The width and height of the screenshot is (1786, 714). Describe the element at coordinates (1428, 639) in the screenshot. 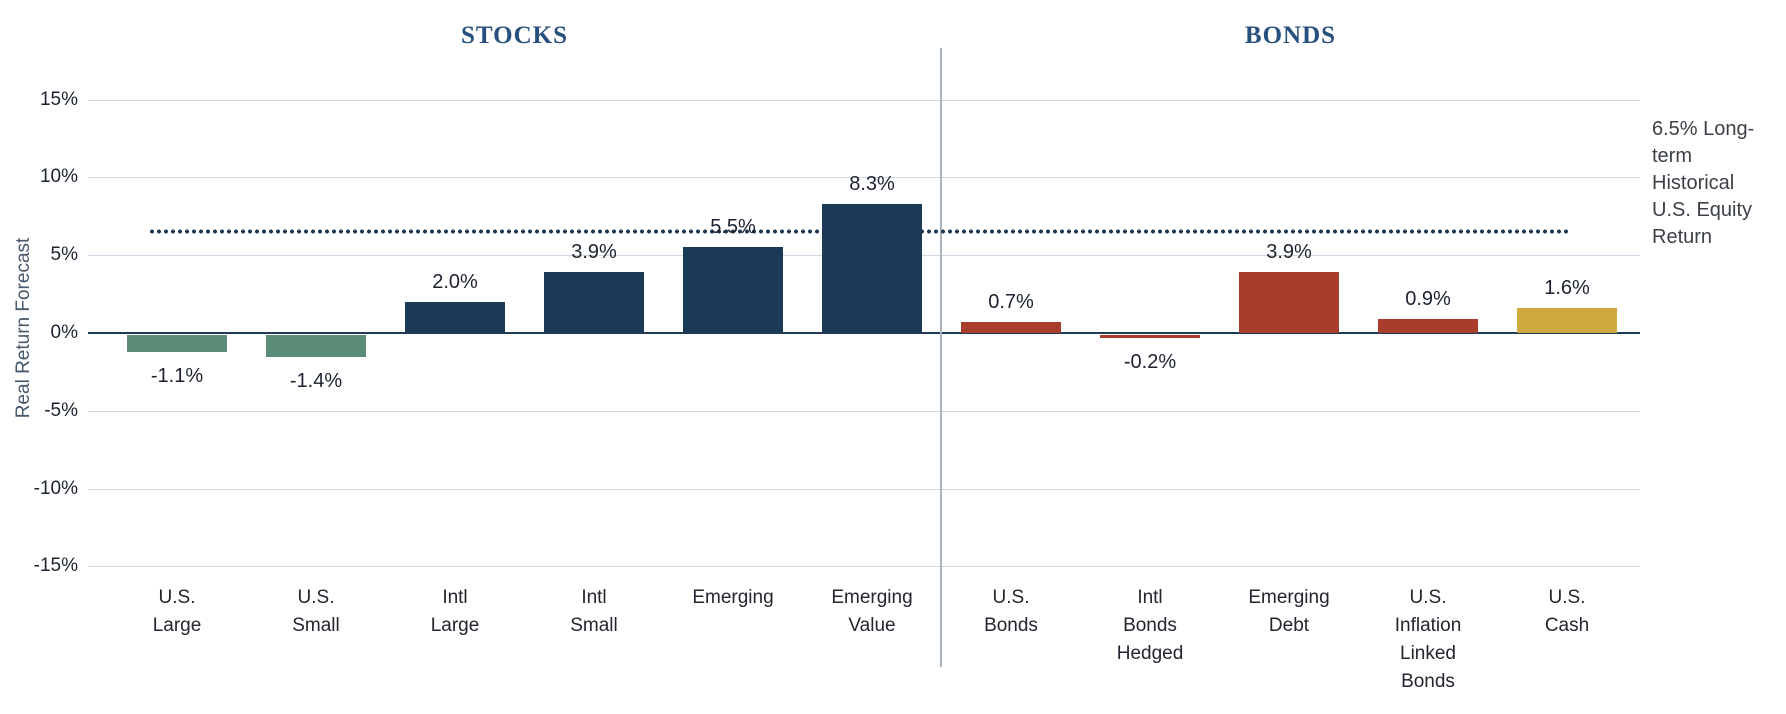

I see `category-label: U.S. Inflation Linked Bonds` at that location.